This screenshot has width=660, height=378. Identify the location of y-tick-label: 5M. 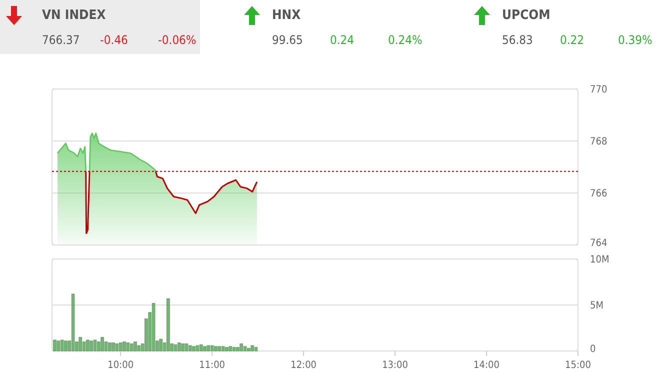
(597, 306).